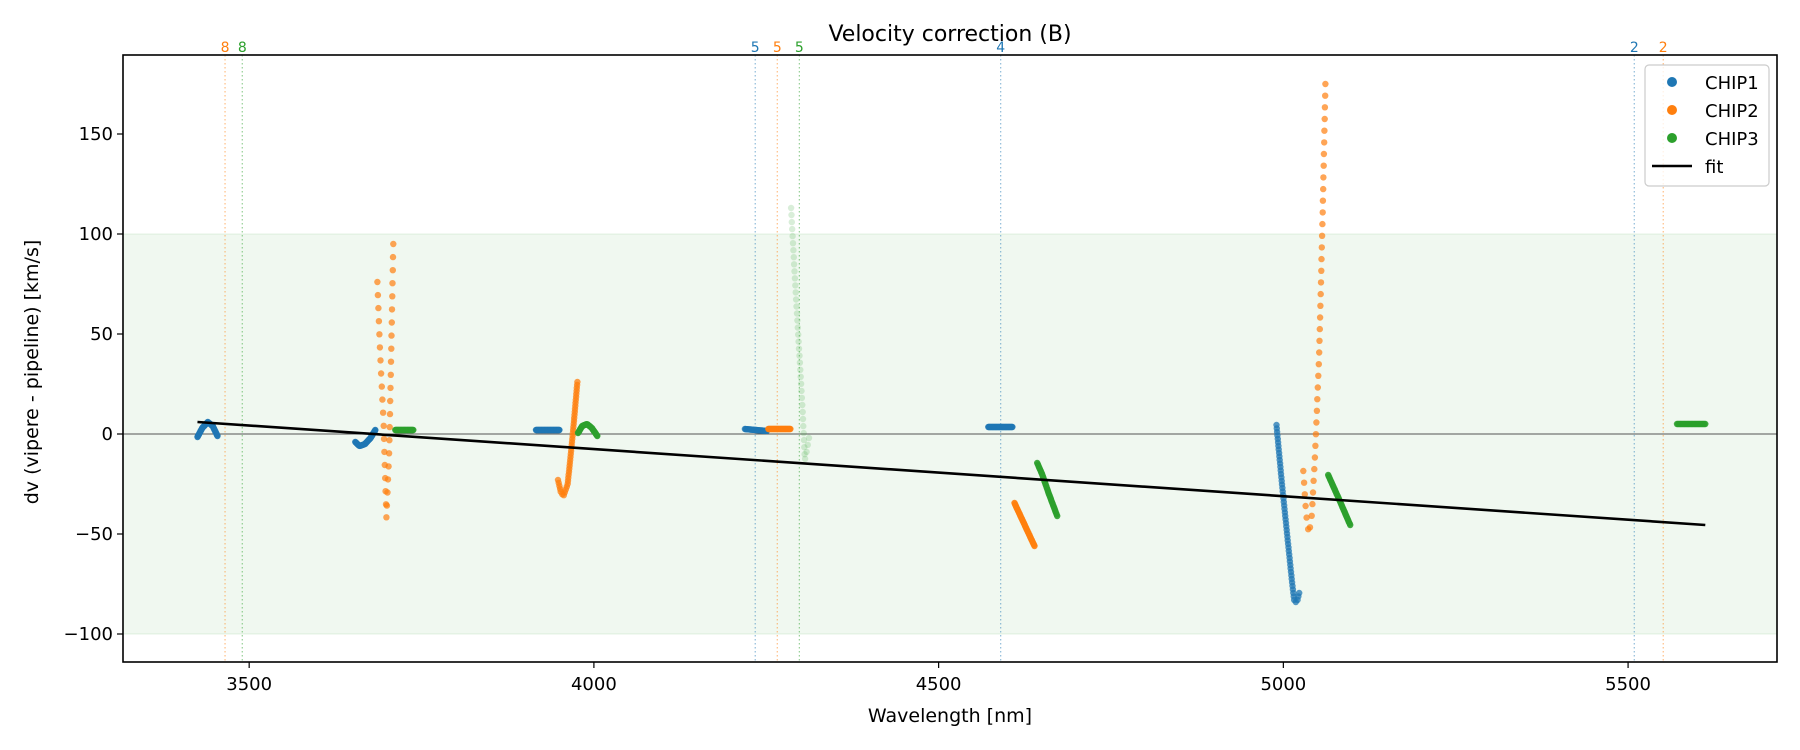  I want to click on legend-label-chip3: CHIP3, so click(1732, 139).